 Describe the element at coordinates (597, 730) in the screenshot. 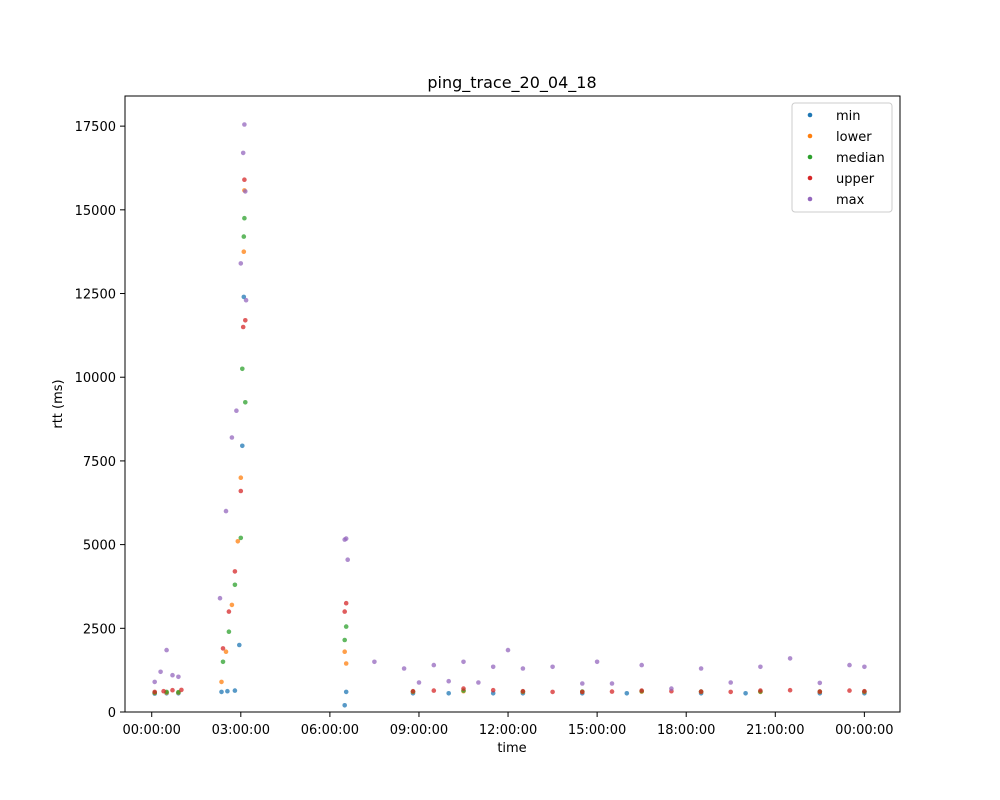

I see `x-tick-label: 15:00:00` at that location.